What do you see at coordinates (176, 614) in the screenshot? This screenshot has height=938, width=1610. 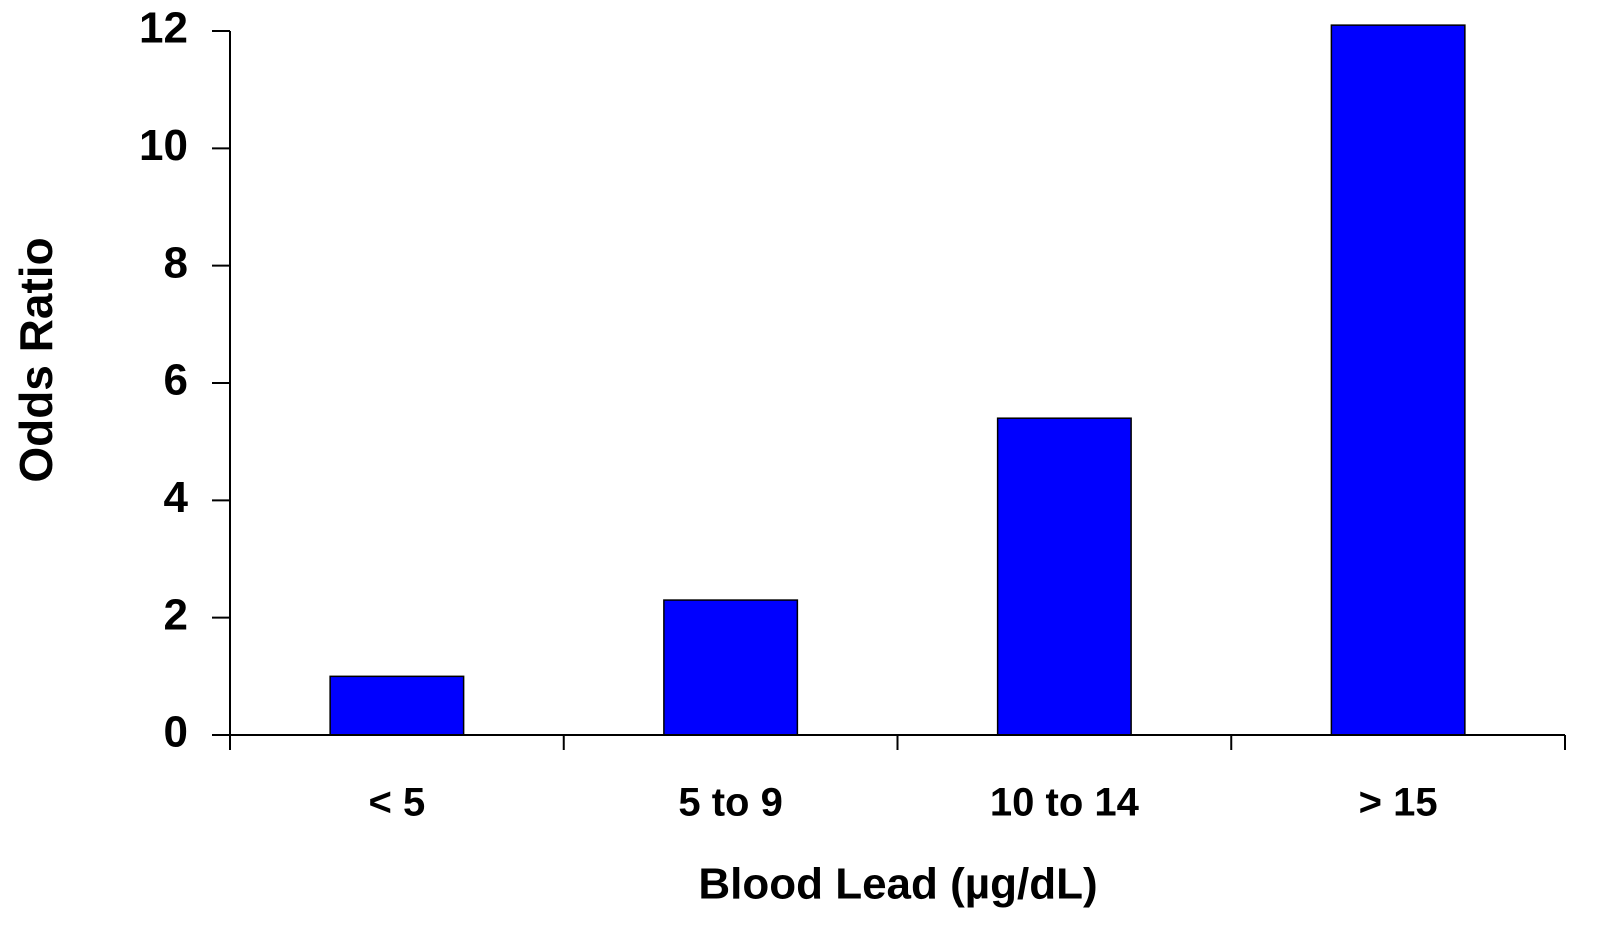 I see `y-tick-label: 2` at bounding box center [176, 614].